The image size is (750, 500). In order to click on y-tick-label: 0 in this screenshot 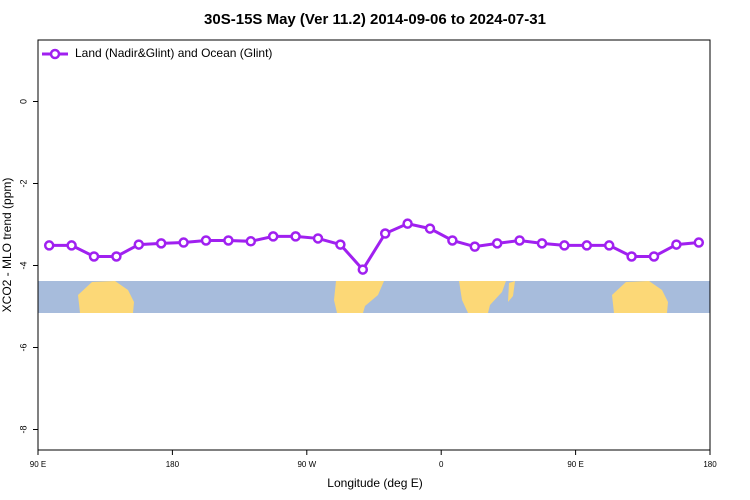, I will do `click(23, 101)`.